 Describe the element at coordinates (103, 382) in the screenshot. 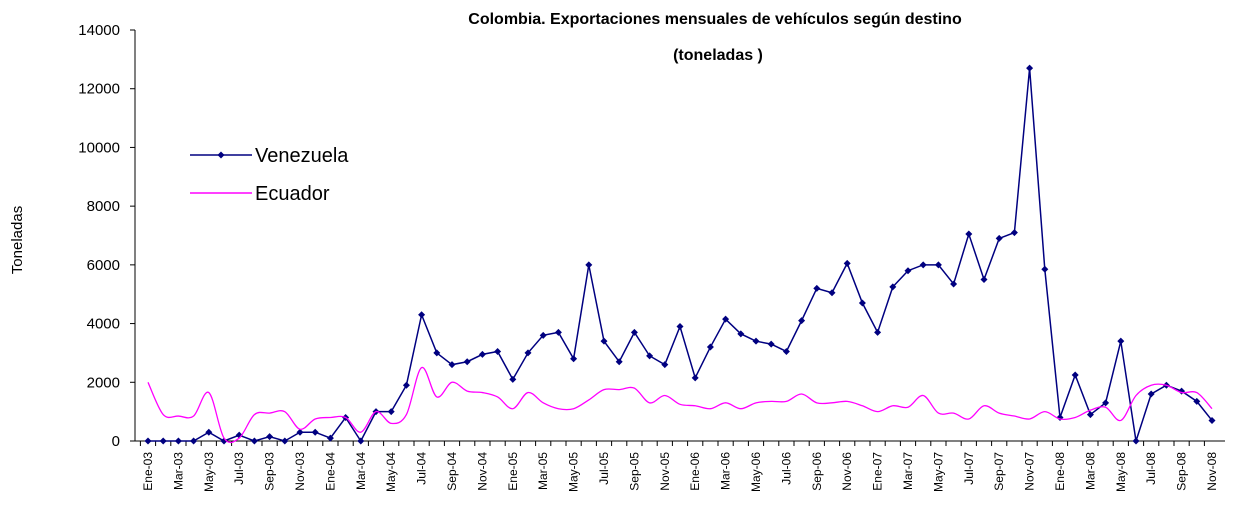

I see `y-tick-label: 2000` at that location.